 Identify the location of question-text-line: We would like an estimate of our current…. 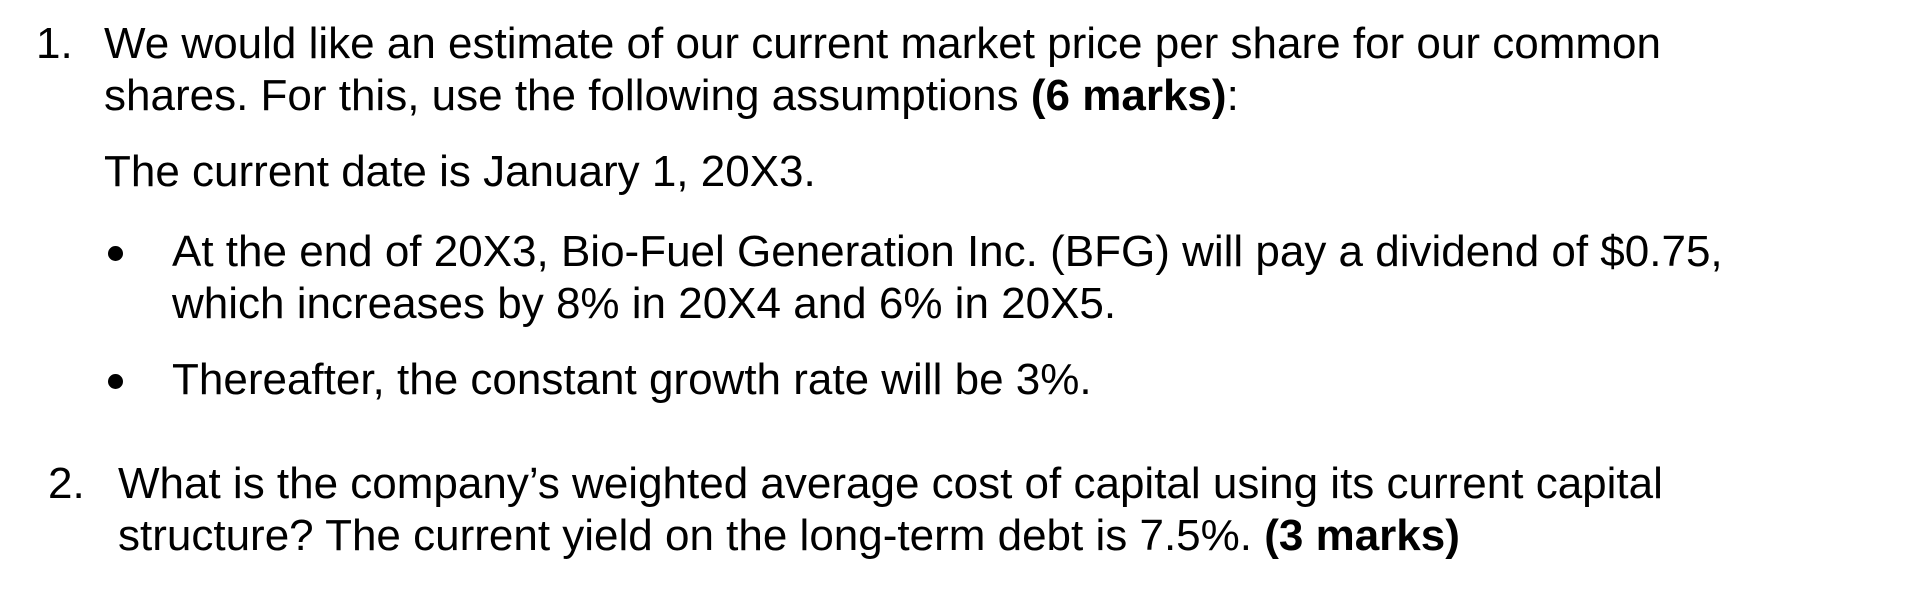
(882, 44).